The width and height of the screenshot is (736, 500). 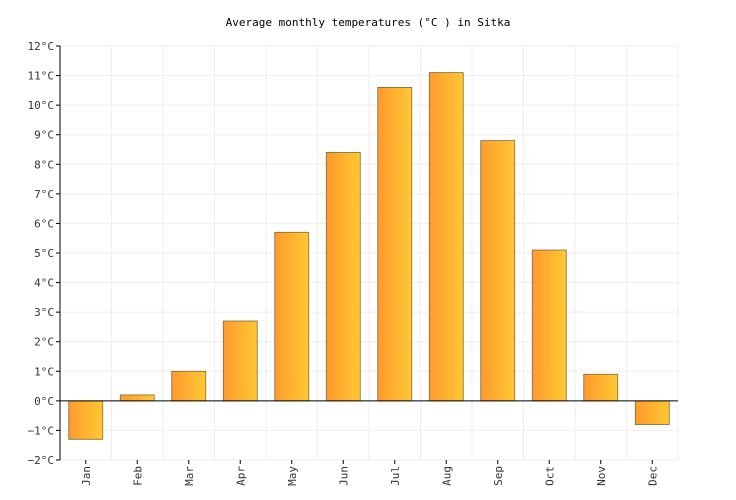 What do you see at coordinates (498, 271) in the screenshot?
I see `bar-sep` at bounding box center [498, 271].